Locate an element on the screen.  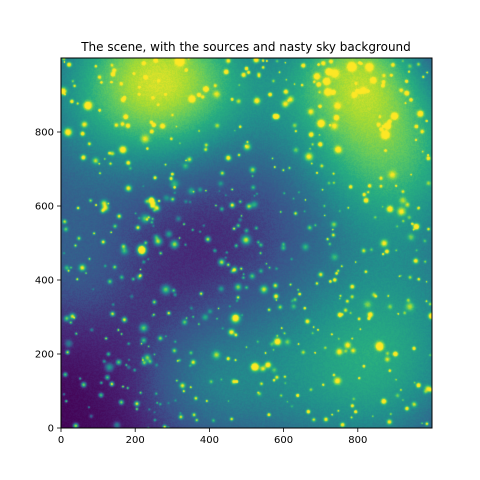
y-tick-label: 800 is located at coordinates (44, 133).